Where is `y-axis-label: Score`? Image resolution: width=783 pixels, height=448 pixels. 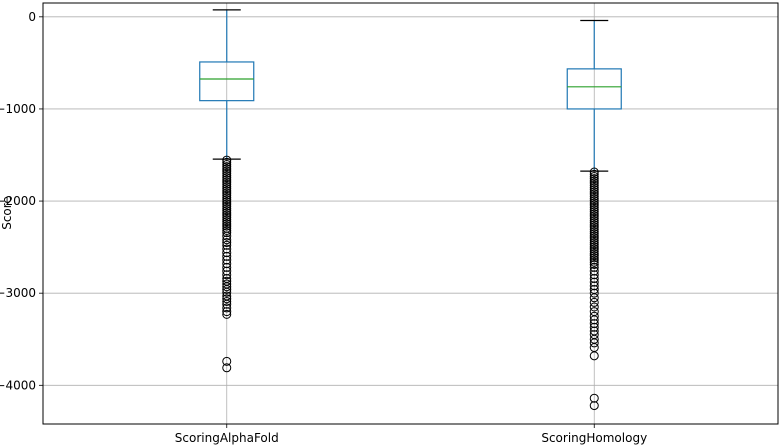 y-axis-label: Score is located at coordinates (7, 213).